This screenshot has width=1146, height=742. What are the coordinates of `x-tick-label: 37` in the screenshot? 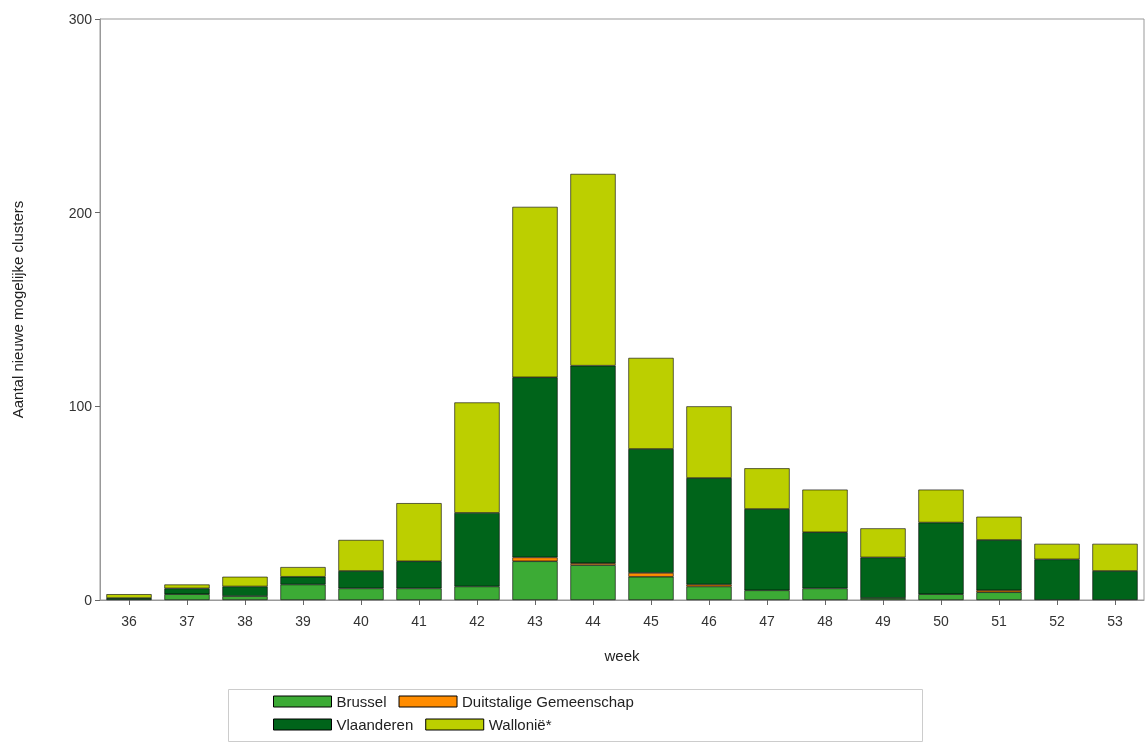 It's located at (187, 621).